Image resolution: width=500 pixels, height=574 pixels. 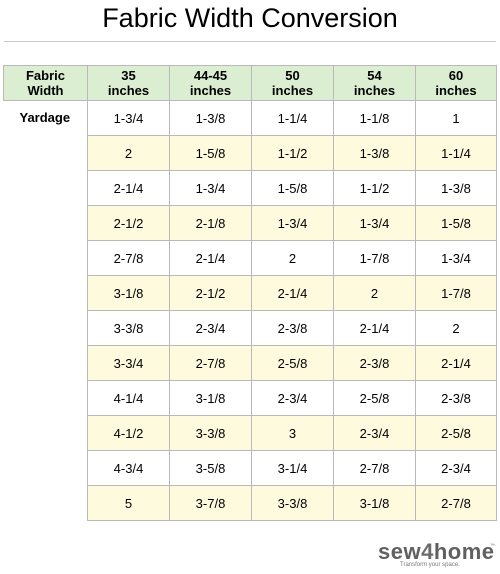 I want to click on yardage-cell: 2-1/8, so click(x=210, y=223).